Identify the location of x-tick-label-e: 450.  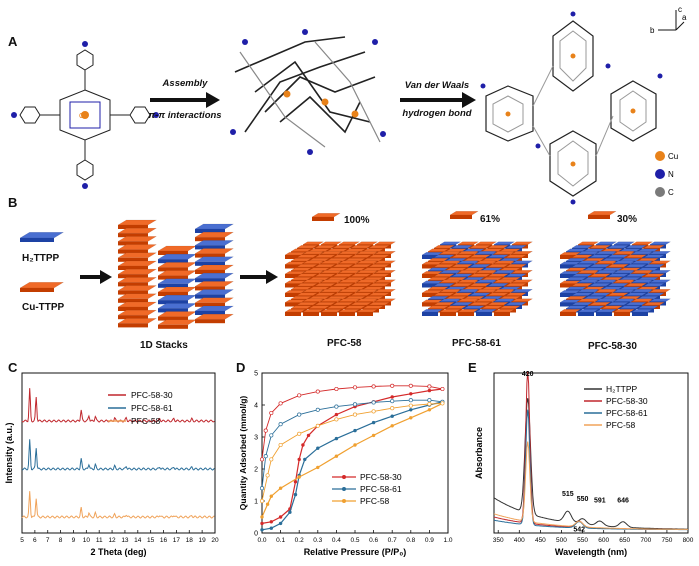
(540, 540).